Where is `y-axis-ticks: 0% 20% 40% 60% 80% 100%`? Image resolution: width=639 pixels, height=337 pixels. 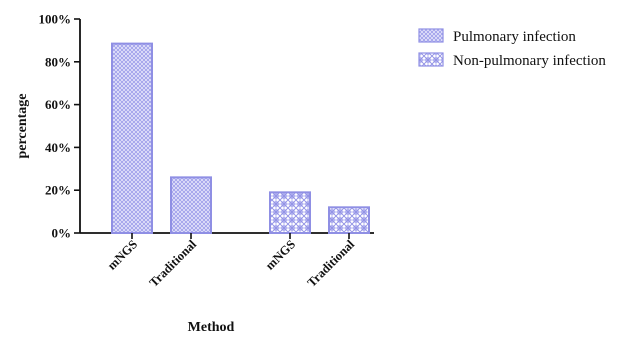 y-axis-ticks: 0% 20% 40% 60% 80% 100% is located at coordinates (59, 126).